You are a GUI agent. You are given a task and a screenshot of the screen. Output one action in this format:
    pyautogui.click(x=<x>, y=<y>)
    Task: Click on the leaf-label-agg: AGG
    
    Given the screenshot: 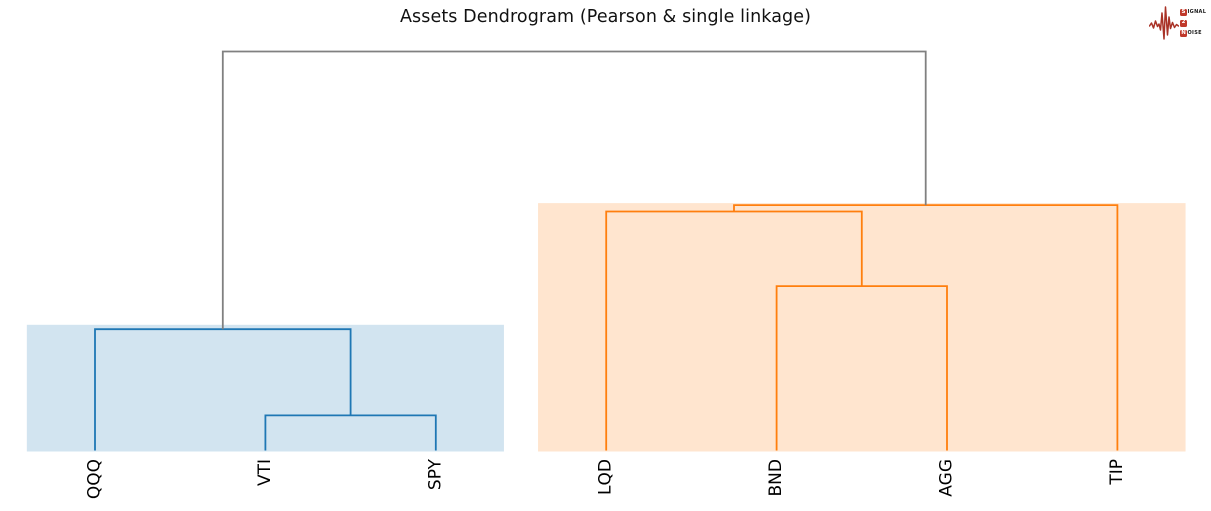 What is the action you would take?
    pyautogui.click(x=947, y=478)
    